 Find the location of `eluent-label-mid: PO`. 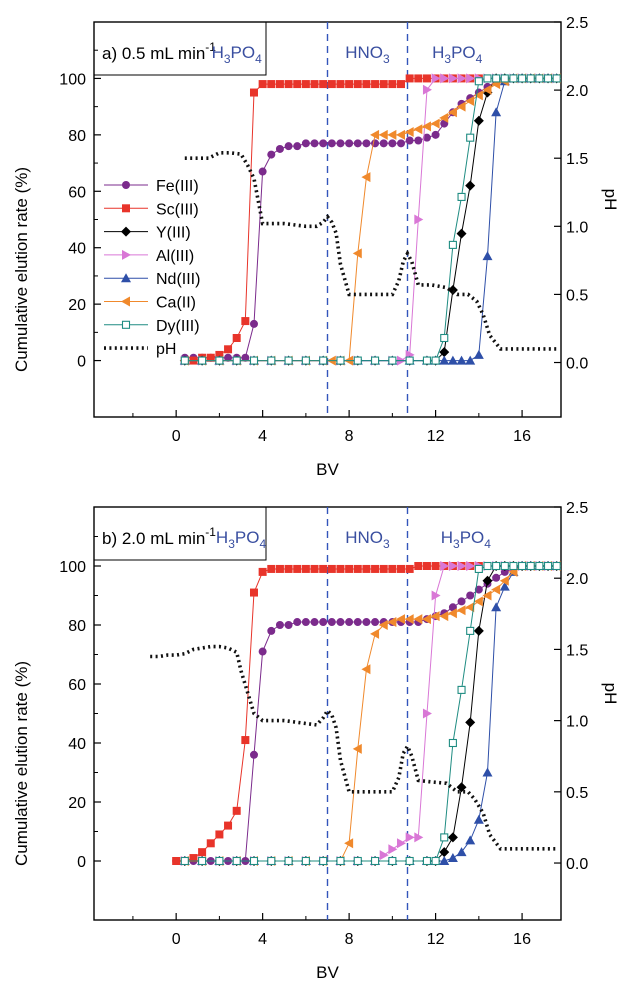

eluent-label-mid: PO is located at coordinates (243, 52).